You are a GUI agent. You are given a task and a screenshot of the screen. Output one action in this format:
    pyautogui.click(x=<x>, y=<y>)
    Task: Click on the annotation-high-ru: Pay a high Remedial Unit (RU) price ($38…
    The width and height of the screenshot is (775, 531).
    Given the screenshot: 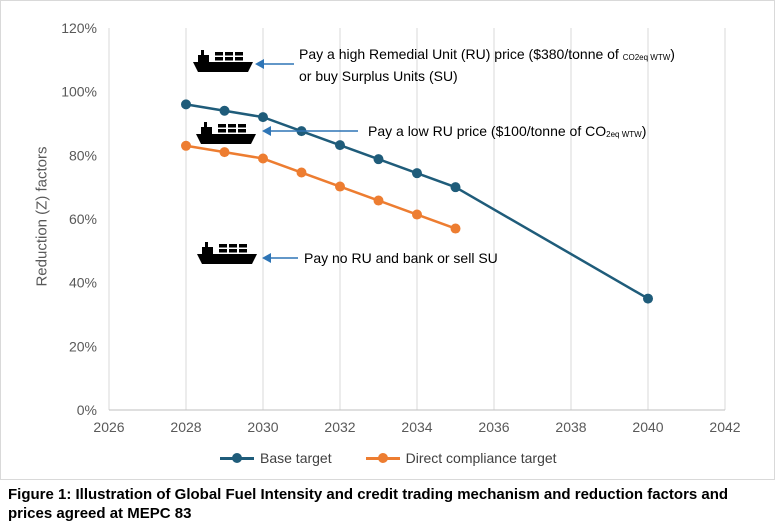 What is the action you would take?
    pyautogui.click(x=487, y=65)
    